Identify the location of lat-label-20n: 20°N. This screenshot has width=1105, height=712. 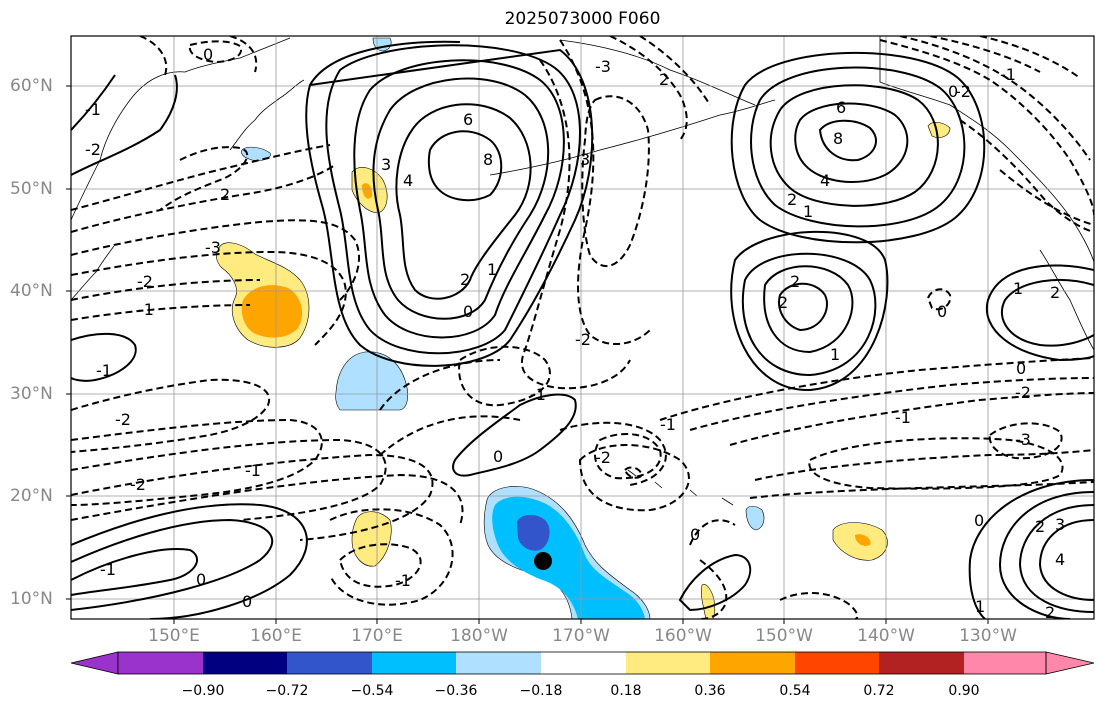
(31, 496).